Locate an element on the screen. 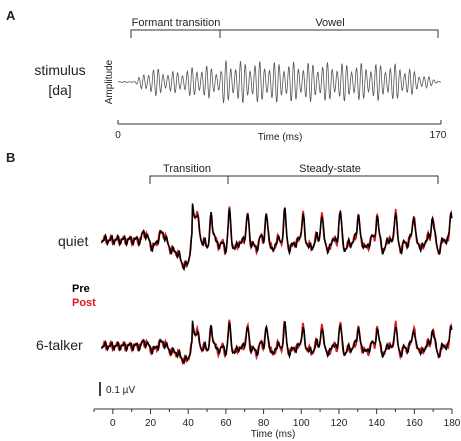 This screenshot has height=441, width=461. stimulus-label: stimulus is located at coordinates (59, 70).